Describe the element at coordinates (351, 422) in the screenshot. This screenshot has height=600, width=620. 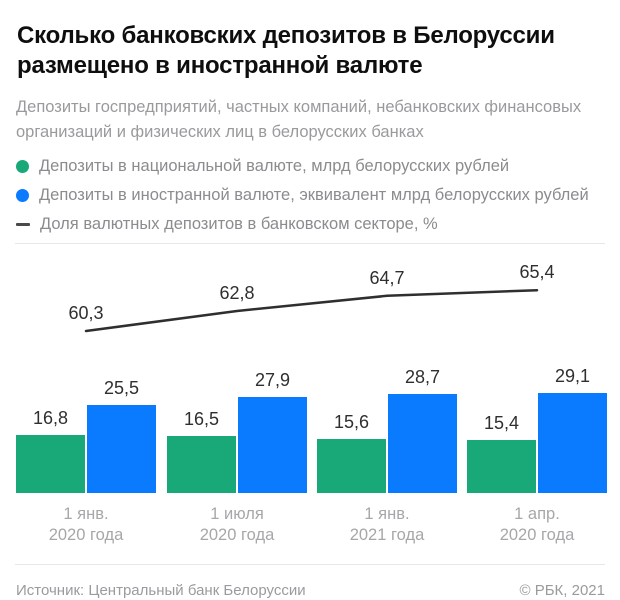
I see `bar-value-label: 15,6` at that location.